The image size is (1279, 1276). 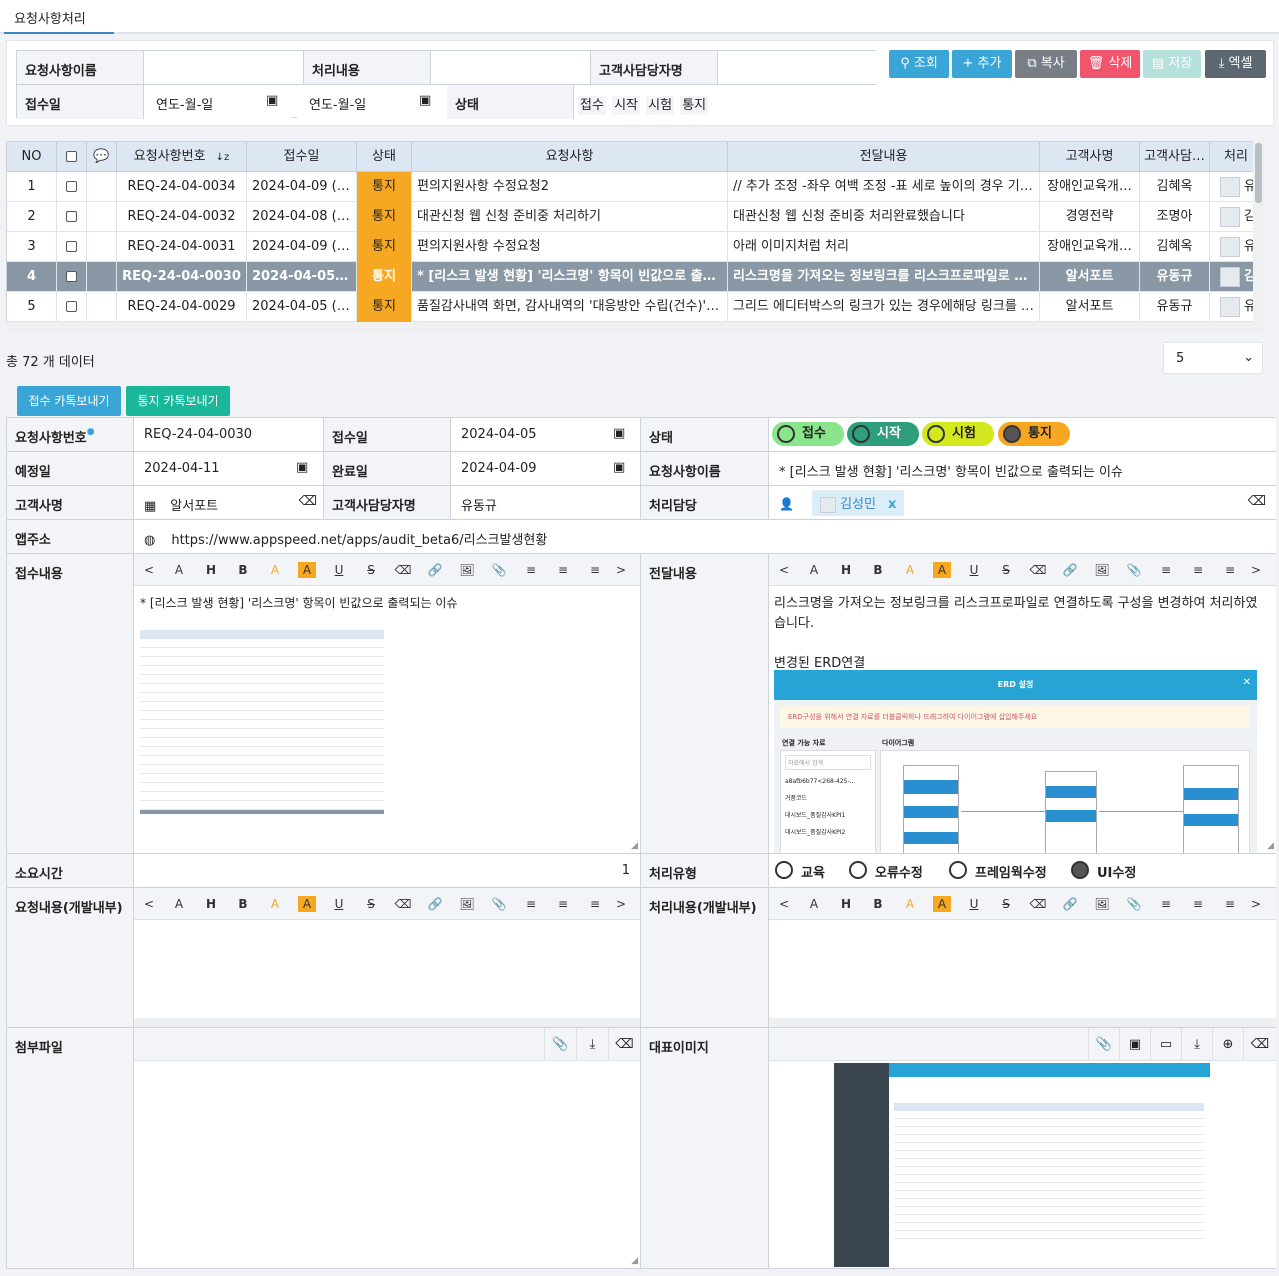 I want to click on save-button: ▤ 저장, so click(x=1172, y=64).